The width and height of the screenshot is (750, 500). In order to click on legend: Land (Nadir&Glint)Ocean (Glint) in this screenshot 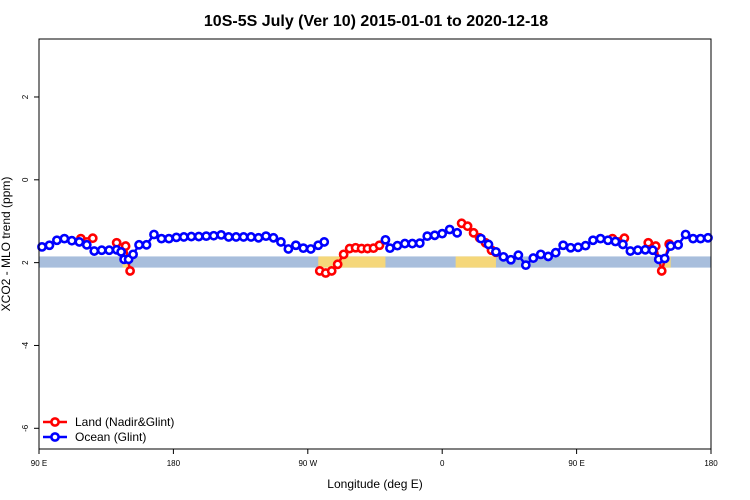, I will do `click(108, 429)`.